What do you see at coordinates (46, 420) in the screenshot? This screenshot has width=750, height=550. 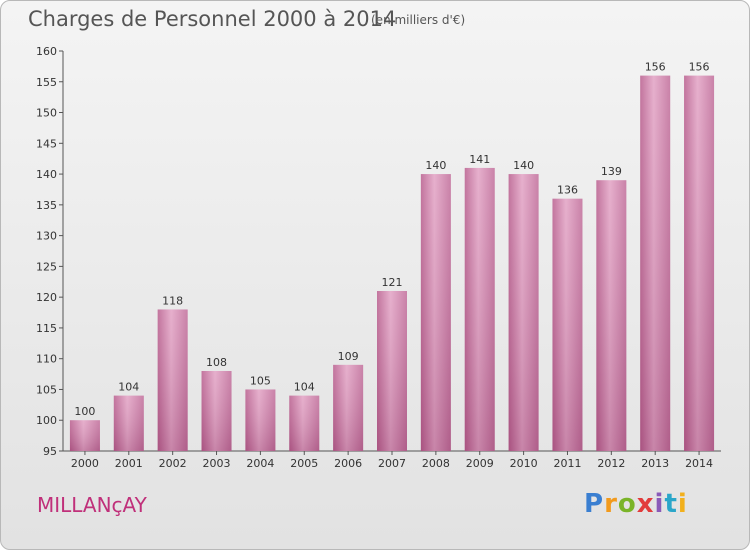 I see `y-tick-label: 100` at bounding box center [46, 420].